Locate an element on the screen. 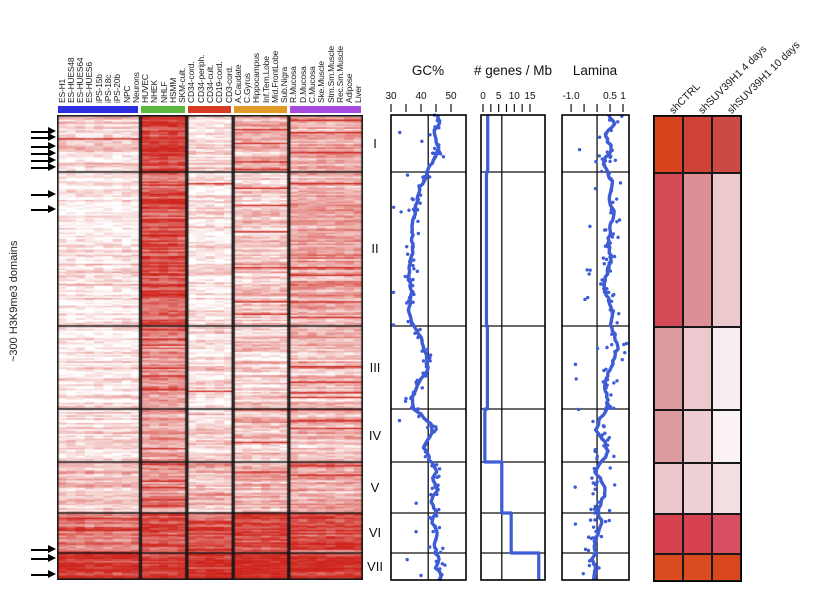 The height and width of the screenshot is (598, 815). row-group-label: II is located at coordinates (375, 248).